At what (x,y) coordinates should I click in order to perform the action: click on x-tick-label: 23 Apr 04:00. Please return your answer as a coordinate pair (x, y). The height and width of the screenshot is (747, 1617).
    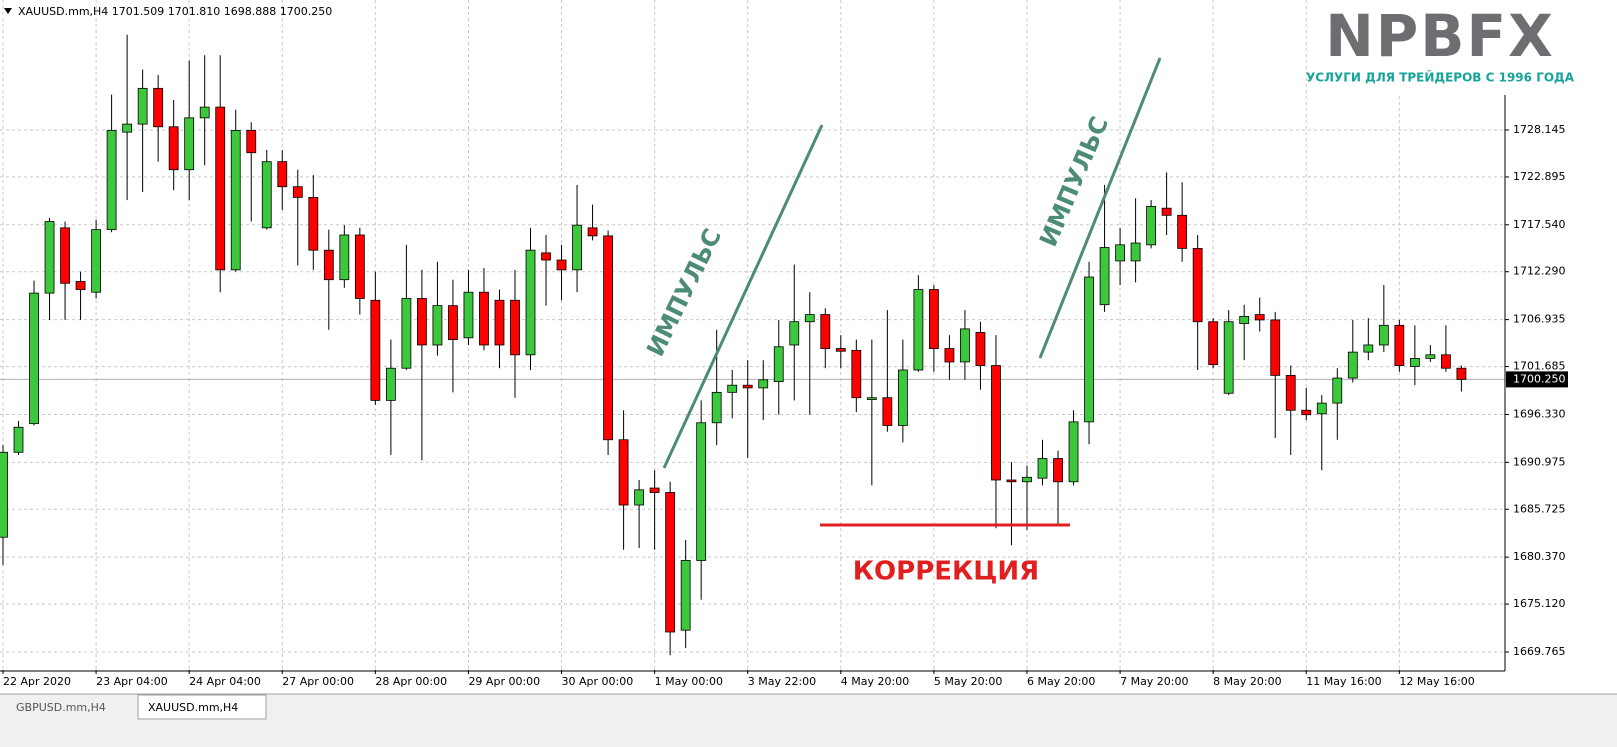
    Looking at the image, I should click on (132, 681).